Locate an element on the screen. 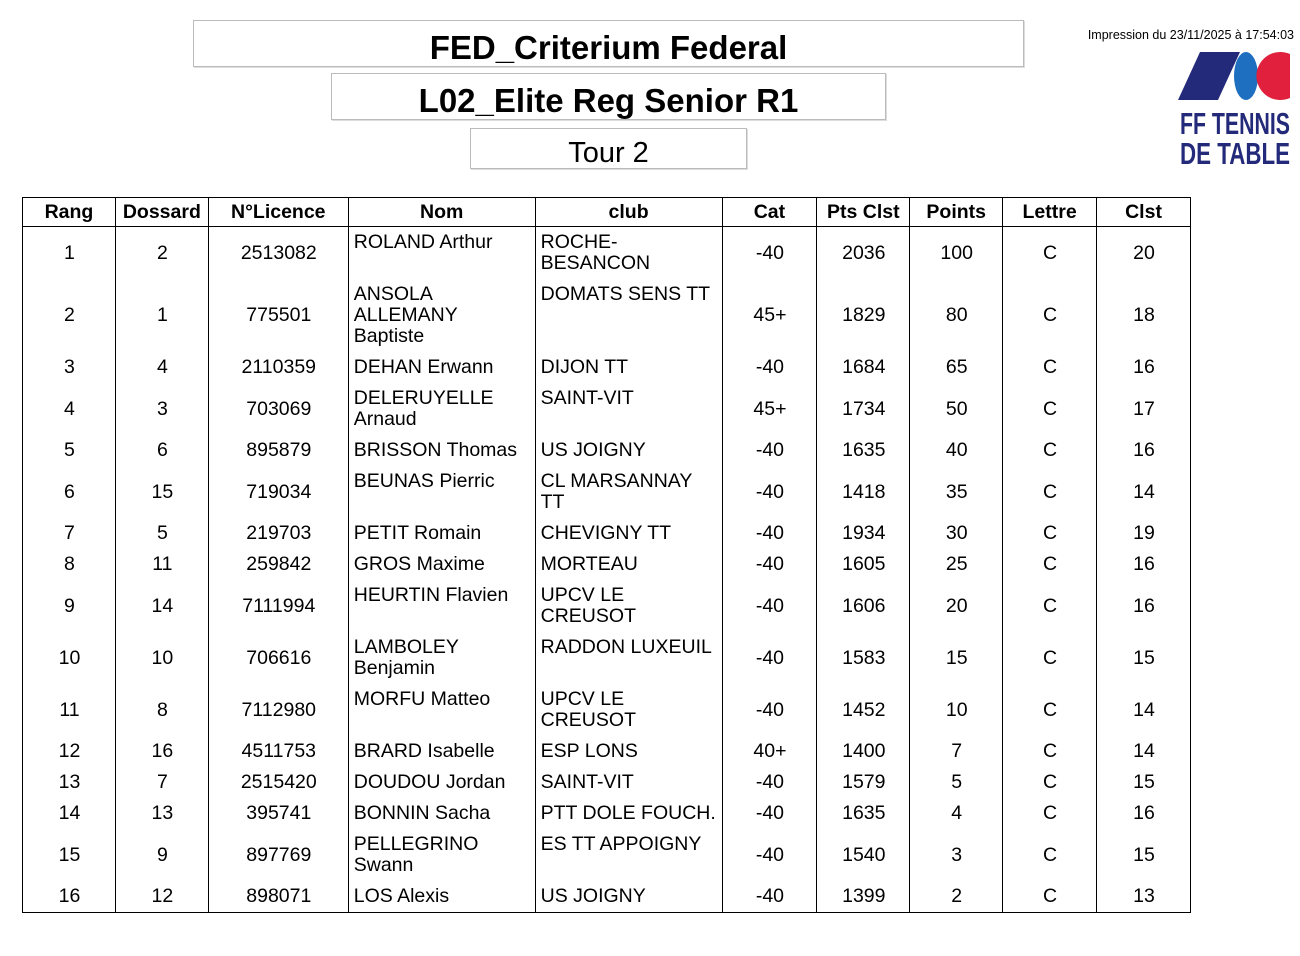 This screenshot has width=1300, height=956. cell-name: BONNIN Sacha is located at coordinates (441, 813).